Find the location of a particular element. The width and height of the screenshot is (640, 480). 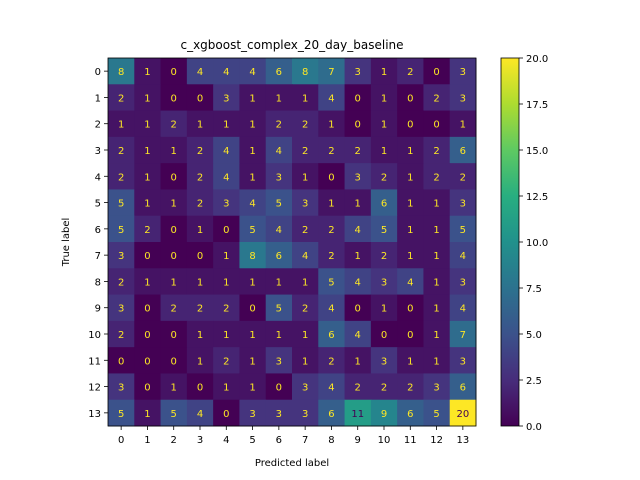

y-axis-label: True label is located at coordinates (66, 243).